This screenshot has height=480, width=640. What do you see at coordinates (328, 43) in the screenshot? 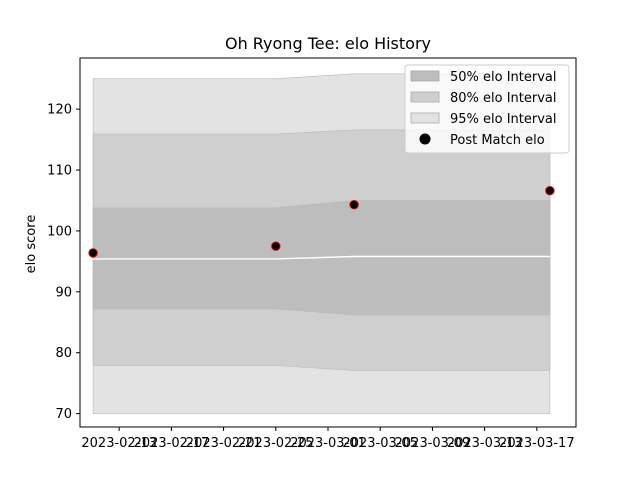
I see `chart-title: Oh Ryong Tee: elo History` at bounding box center [328, 43].